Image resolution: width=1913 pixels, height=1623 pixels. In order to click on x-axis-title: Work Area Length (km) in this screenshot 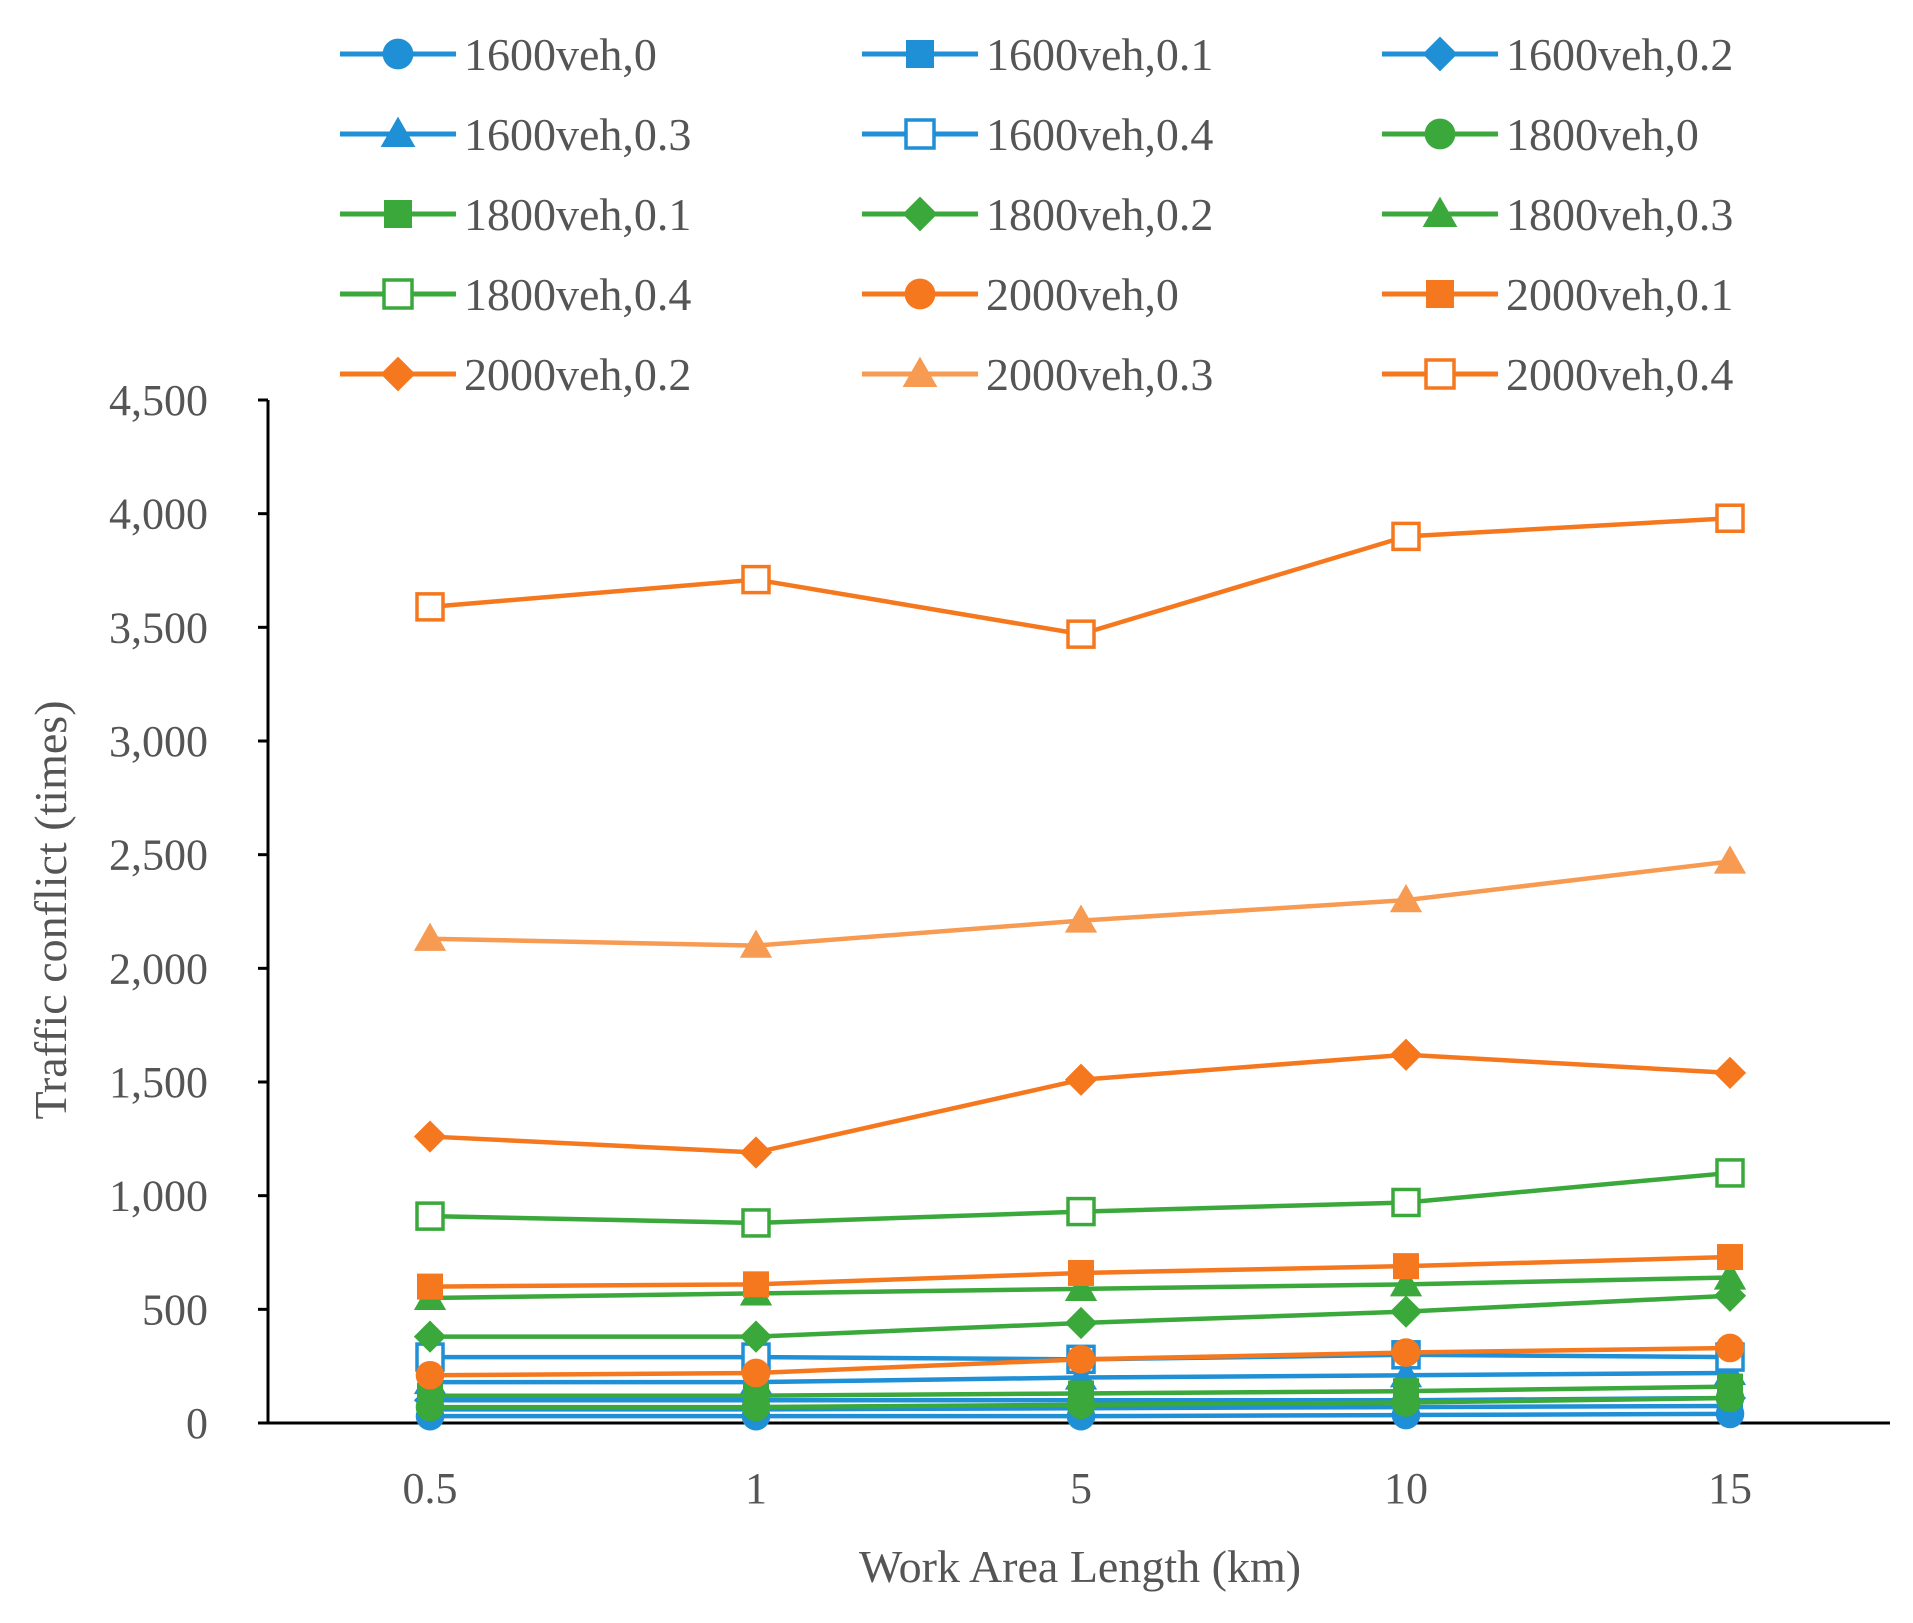, I will do `click(1080, 1566)`.